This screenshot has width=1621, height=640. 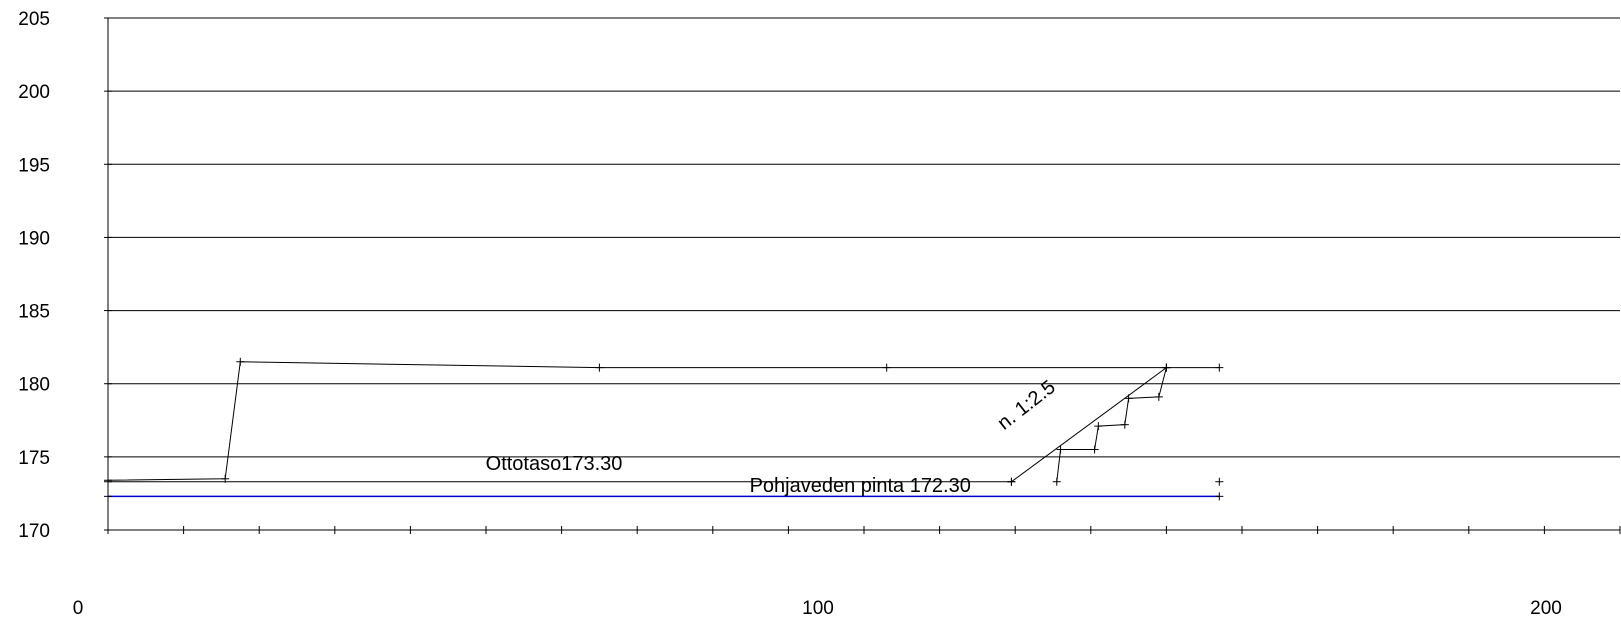 What do you see at coordinates (554, 464) in the screenshot?
I see `annotation-ottotaso: Ottotaso173.30` at bounding box center [554, 464].